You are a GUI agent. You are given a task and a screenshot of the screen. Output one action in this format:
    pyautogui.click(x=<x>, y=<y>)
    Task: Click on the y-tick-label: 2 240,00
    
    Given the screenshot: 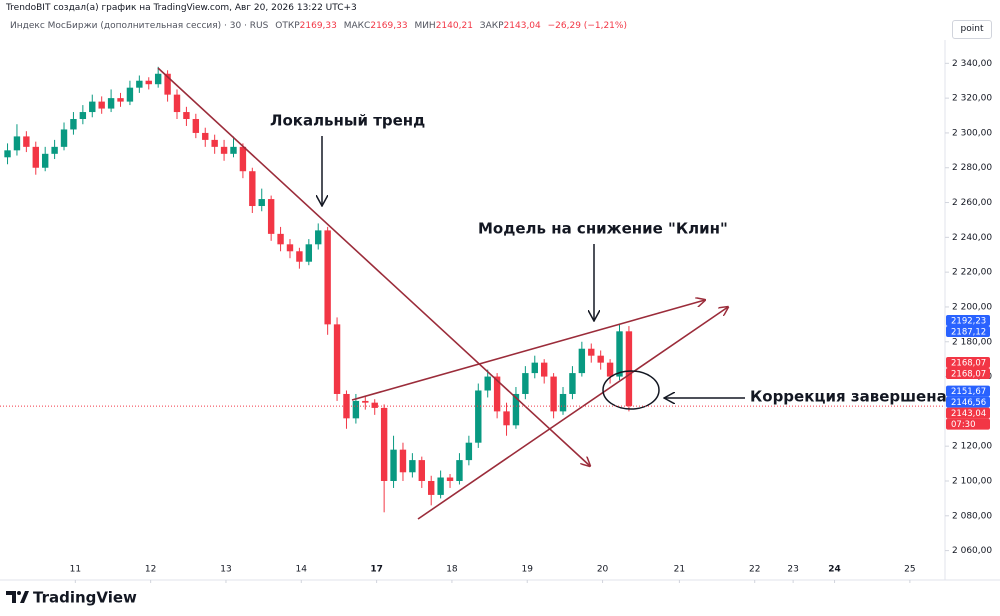 What is the action you would take?
    pyautogui.click(x=972, y=238)
    